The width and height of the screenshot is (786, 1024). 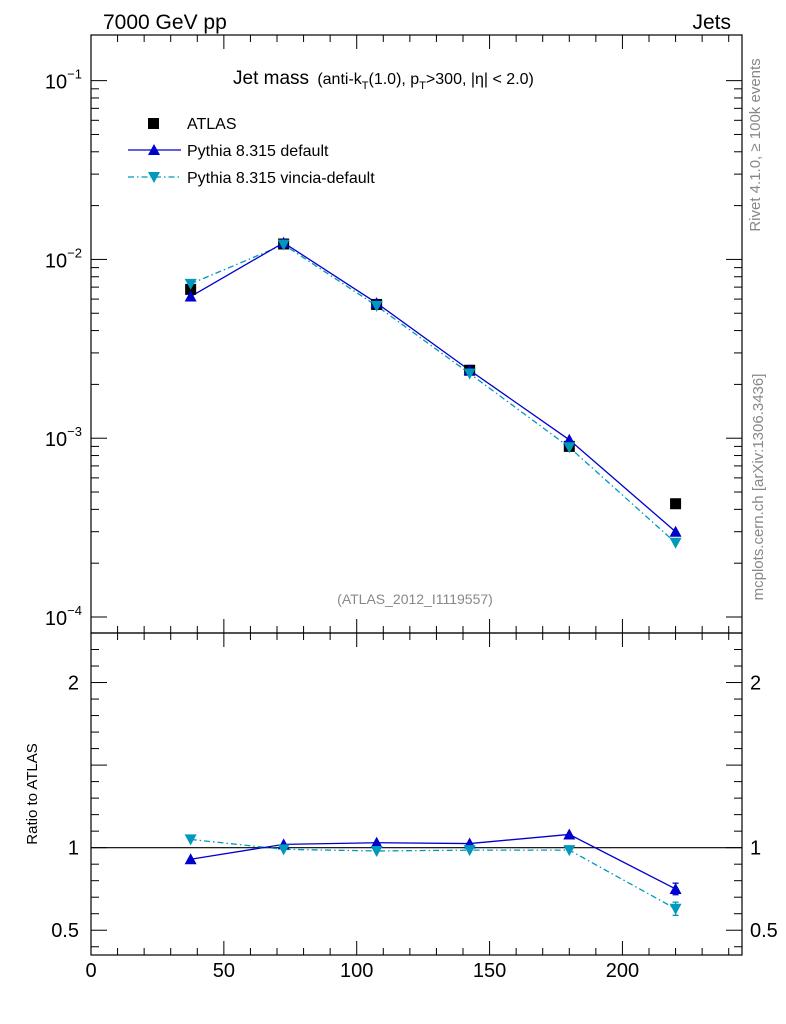 I want to click on legend-label-atlas: ATLAS, so click(x=212, y=124).